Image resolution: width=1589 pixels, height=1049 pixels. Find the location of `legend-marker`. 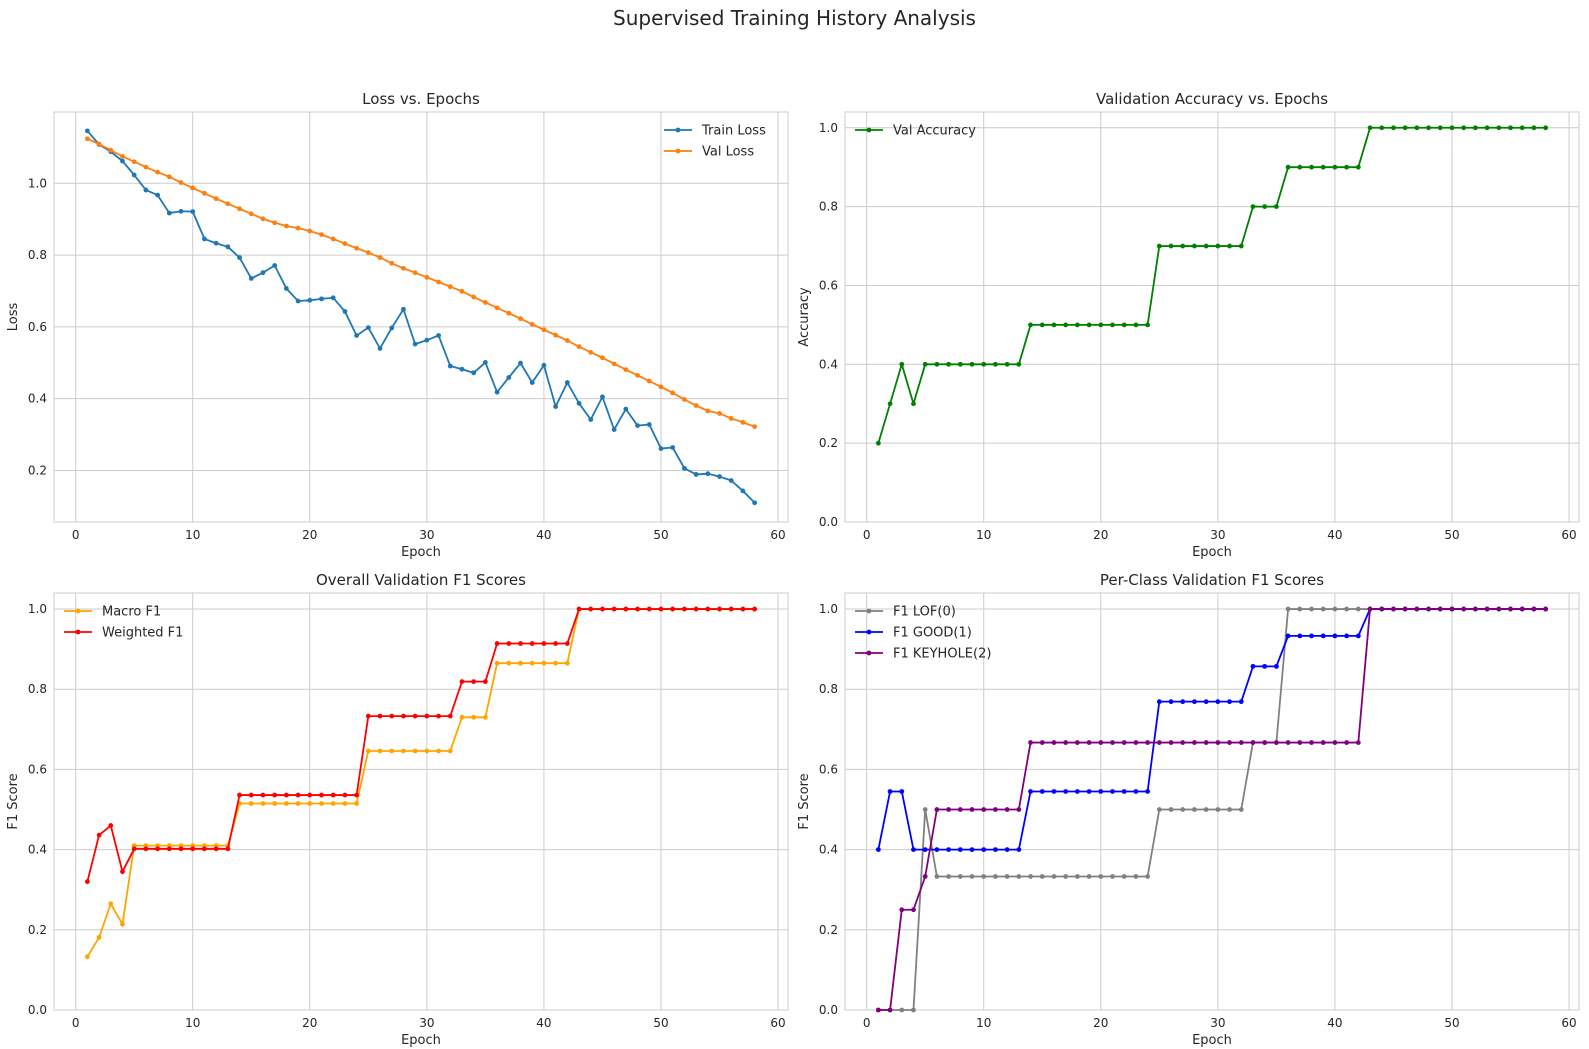

legend-marker is located at coordinates (678, 151).